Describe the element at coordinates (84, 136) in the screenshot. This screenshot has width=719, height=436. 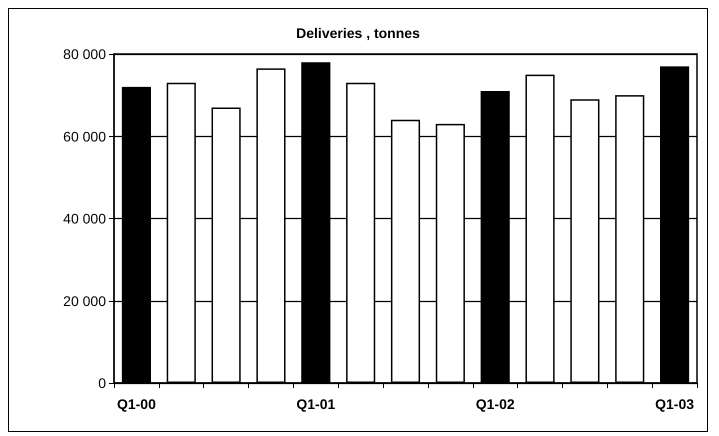
I see `y-tick-label: 60 000` at that location.